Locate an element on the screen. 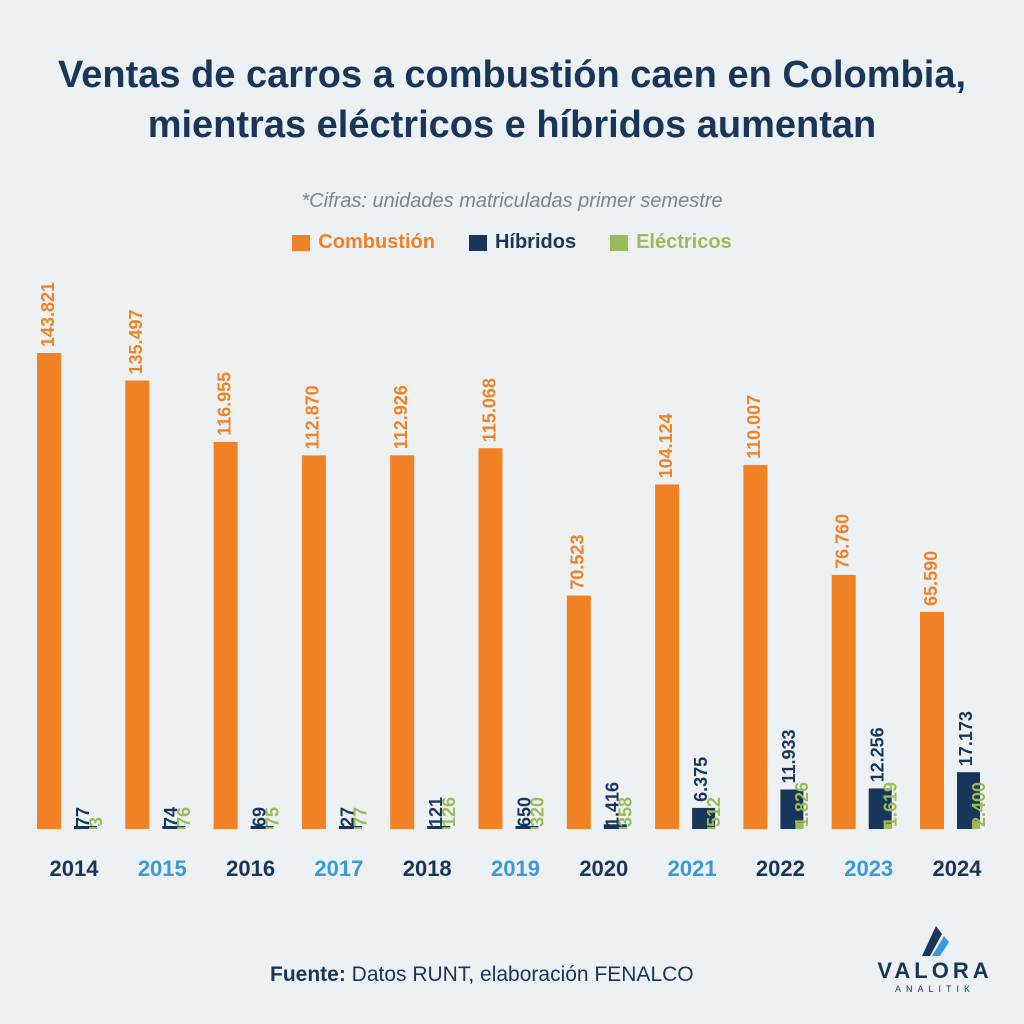 The image size is (1024, 1024). bar-combustion-2024 is located at coordinates (932, 720).